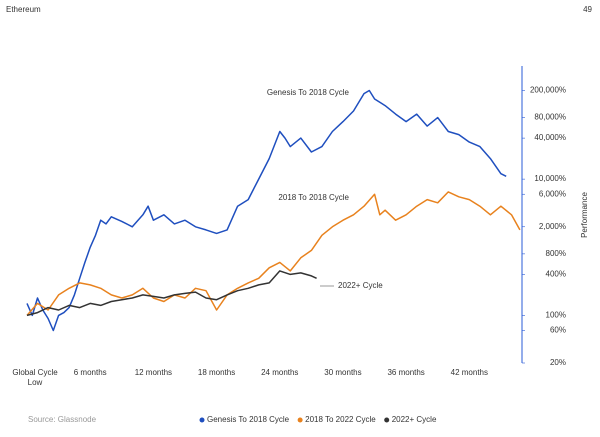 The image size is (600, 437). Describe the element at coordinates (469, 372) in the screenshot. I see `x-tick-label: 42 months` at that location.